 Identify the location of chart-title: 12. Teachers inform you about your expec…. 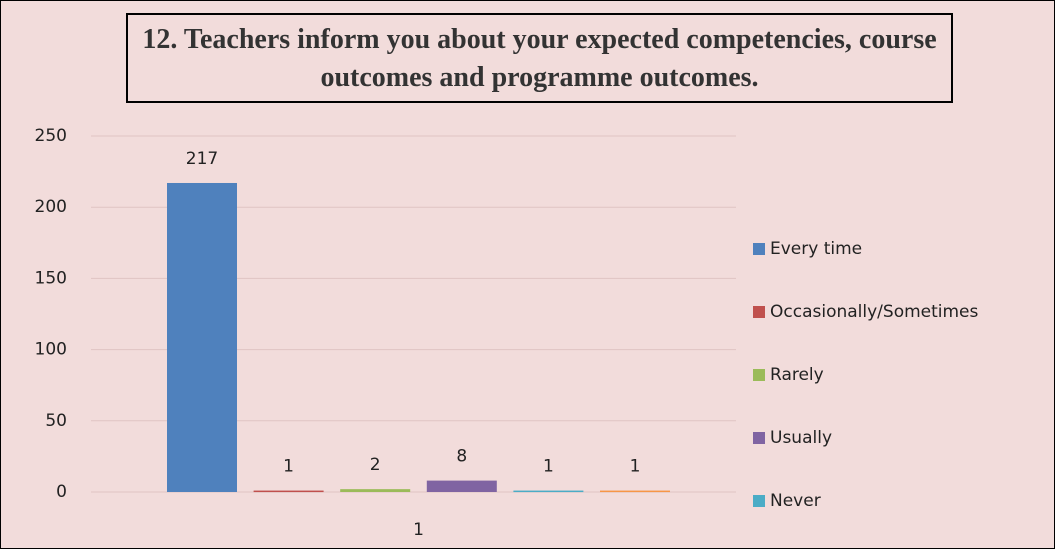
(539, 58).